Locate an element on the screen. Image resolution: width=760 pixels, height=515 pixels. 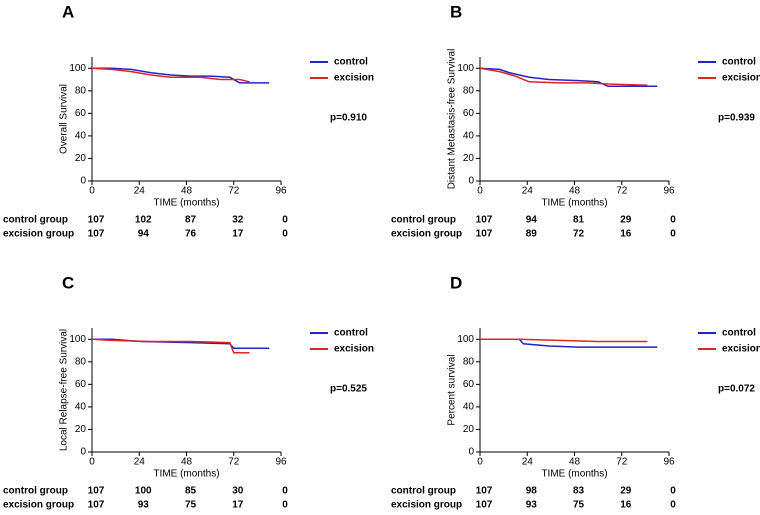
panel-label: A is located at coordinates (68, 11).